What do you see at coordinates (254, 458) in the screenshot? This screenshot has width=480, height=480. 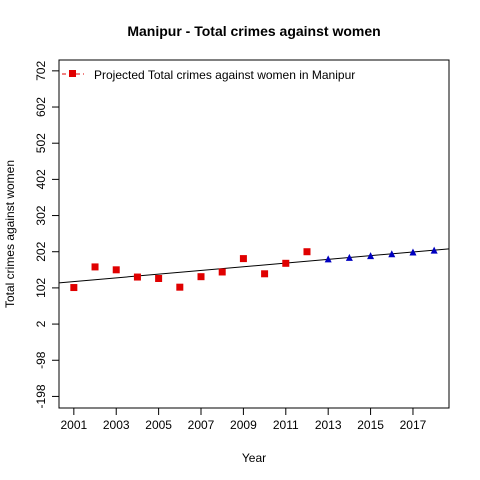 I see `x-axis-label: Year` at bounding box center [254, 458].